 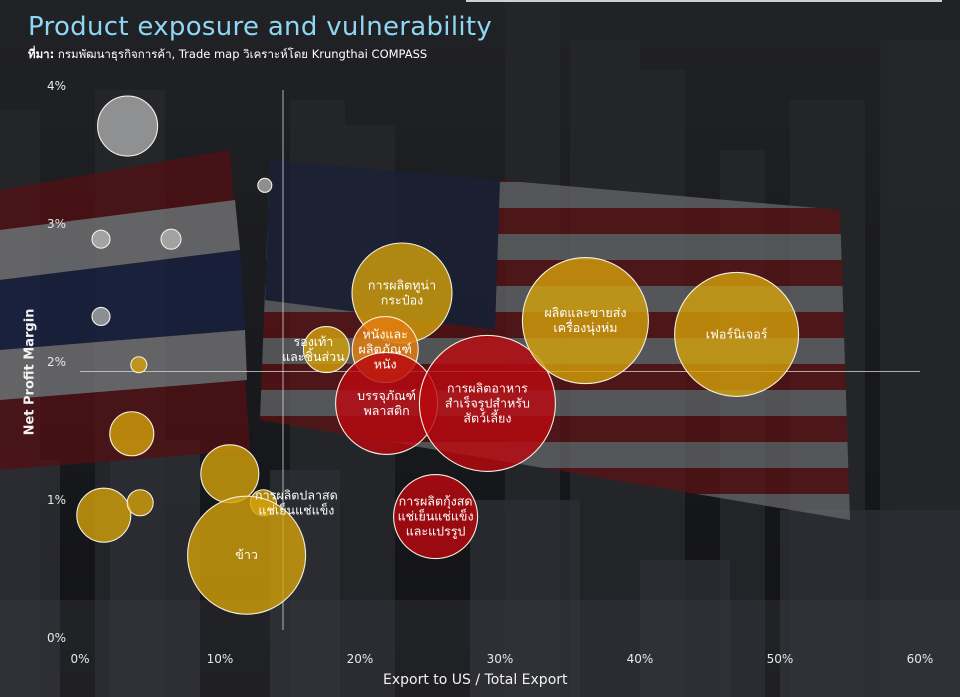 I want to click on x-tick-label: 60%, so click(x=920, y=659).